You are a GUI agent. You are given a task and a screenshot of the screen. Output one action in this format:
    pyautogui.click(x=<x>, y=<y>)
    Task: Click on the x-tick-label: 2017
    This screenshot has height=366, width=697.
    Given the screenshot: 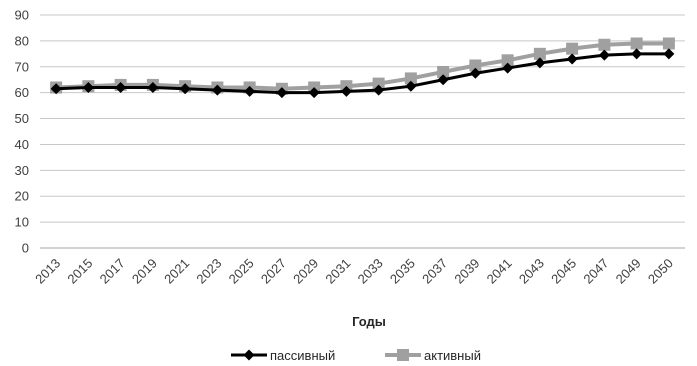 What is the action you would take?
    pyautogui.click(x=112, y=271)
    